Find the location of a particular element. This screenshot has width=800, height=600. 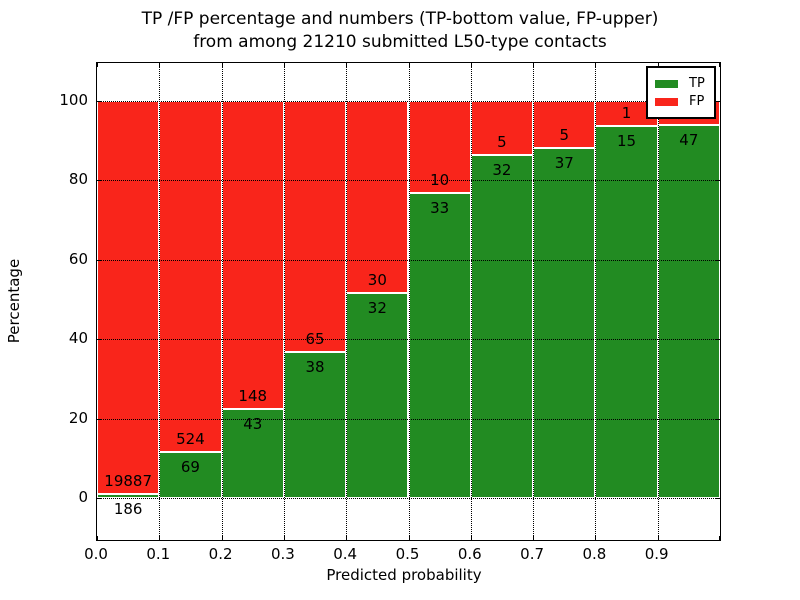

bar-value-tp: 33 is located at coordinates (440, 208).